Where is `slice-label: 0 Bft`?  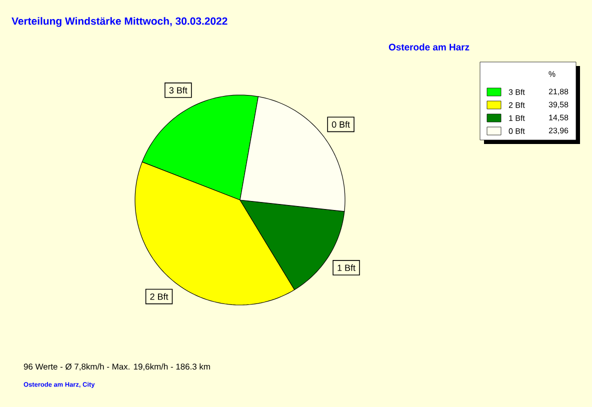 slice-label: 0 Bft is located at coordinates (341, 124).